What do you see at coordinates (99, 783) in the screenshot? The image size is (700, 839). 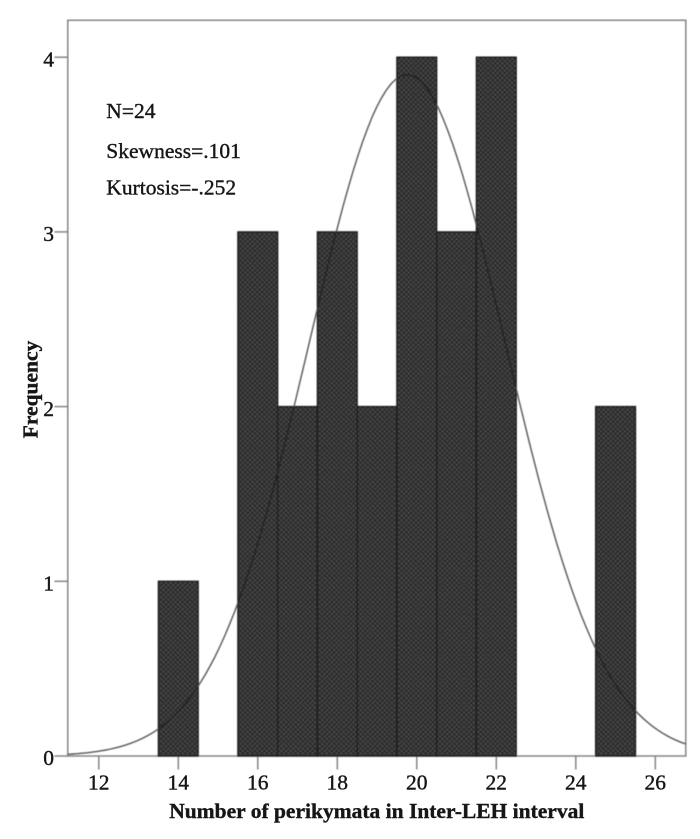 I see `svg-text: 12` at bounding box center [99, 783].